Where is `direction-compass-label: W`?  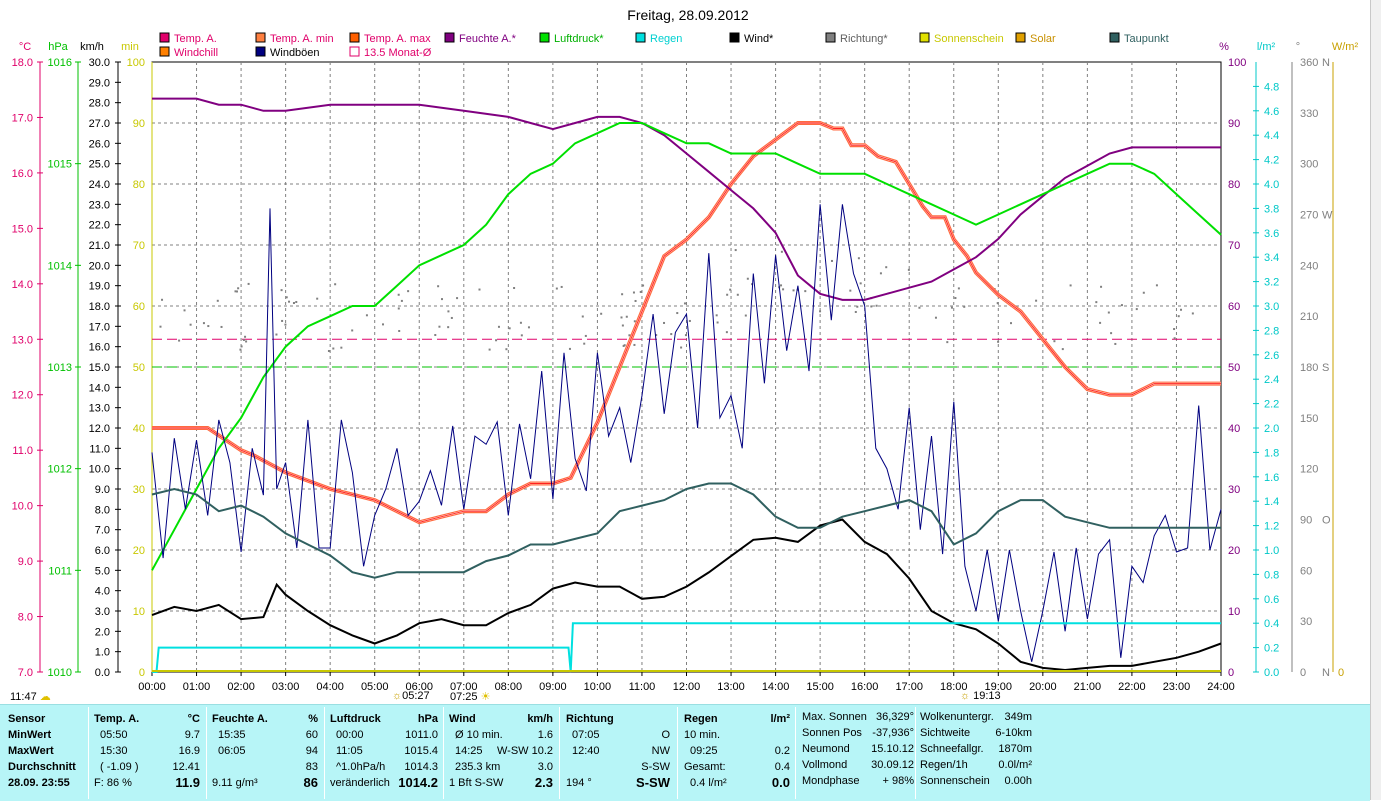 direction-compass-label: W is located at coordinates (1327, 216).